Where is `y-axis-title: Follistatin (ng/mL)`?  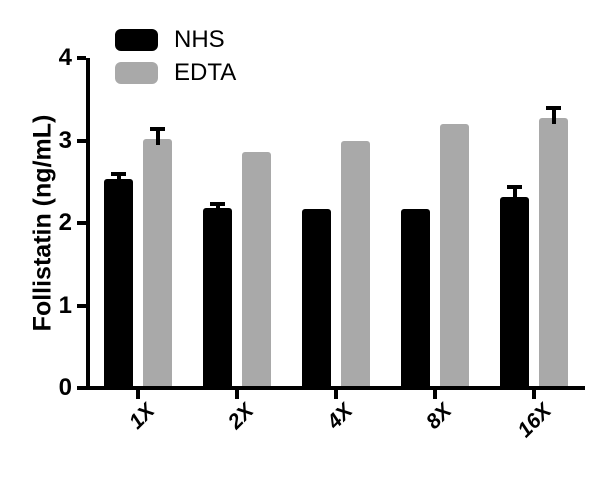 y-axis-title: Follistatin (ng/mL) is located at coordinates (42, 223).